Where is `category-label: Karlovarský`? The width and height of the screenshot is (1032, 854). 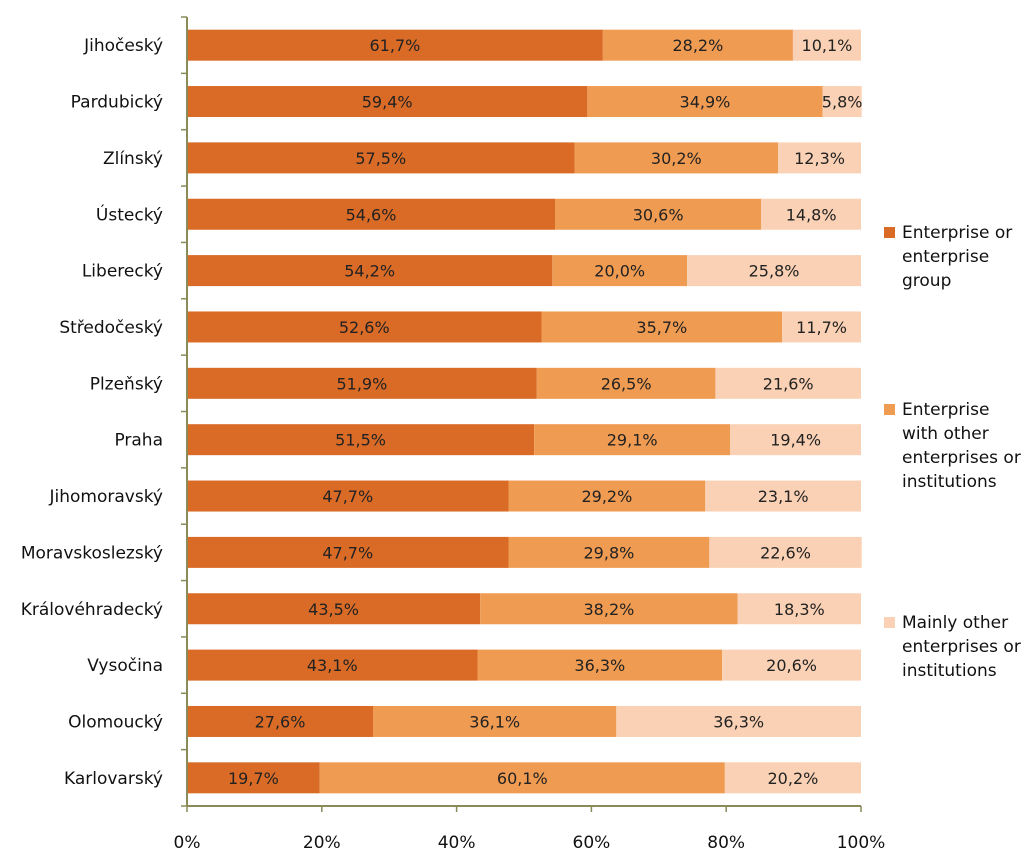 category-label: Karlovarský is located at coordinates (113, 779).